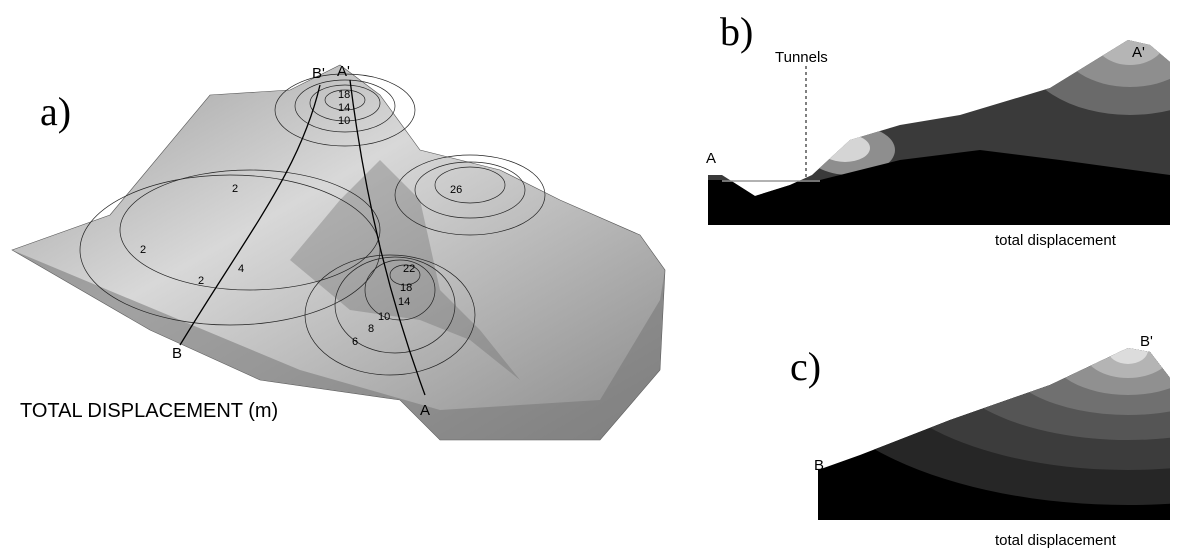  What do you see at coordinates (241, 269) in the screenshot?
I see `contour-label: 4` at bounding box center [241, 269].